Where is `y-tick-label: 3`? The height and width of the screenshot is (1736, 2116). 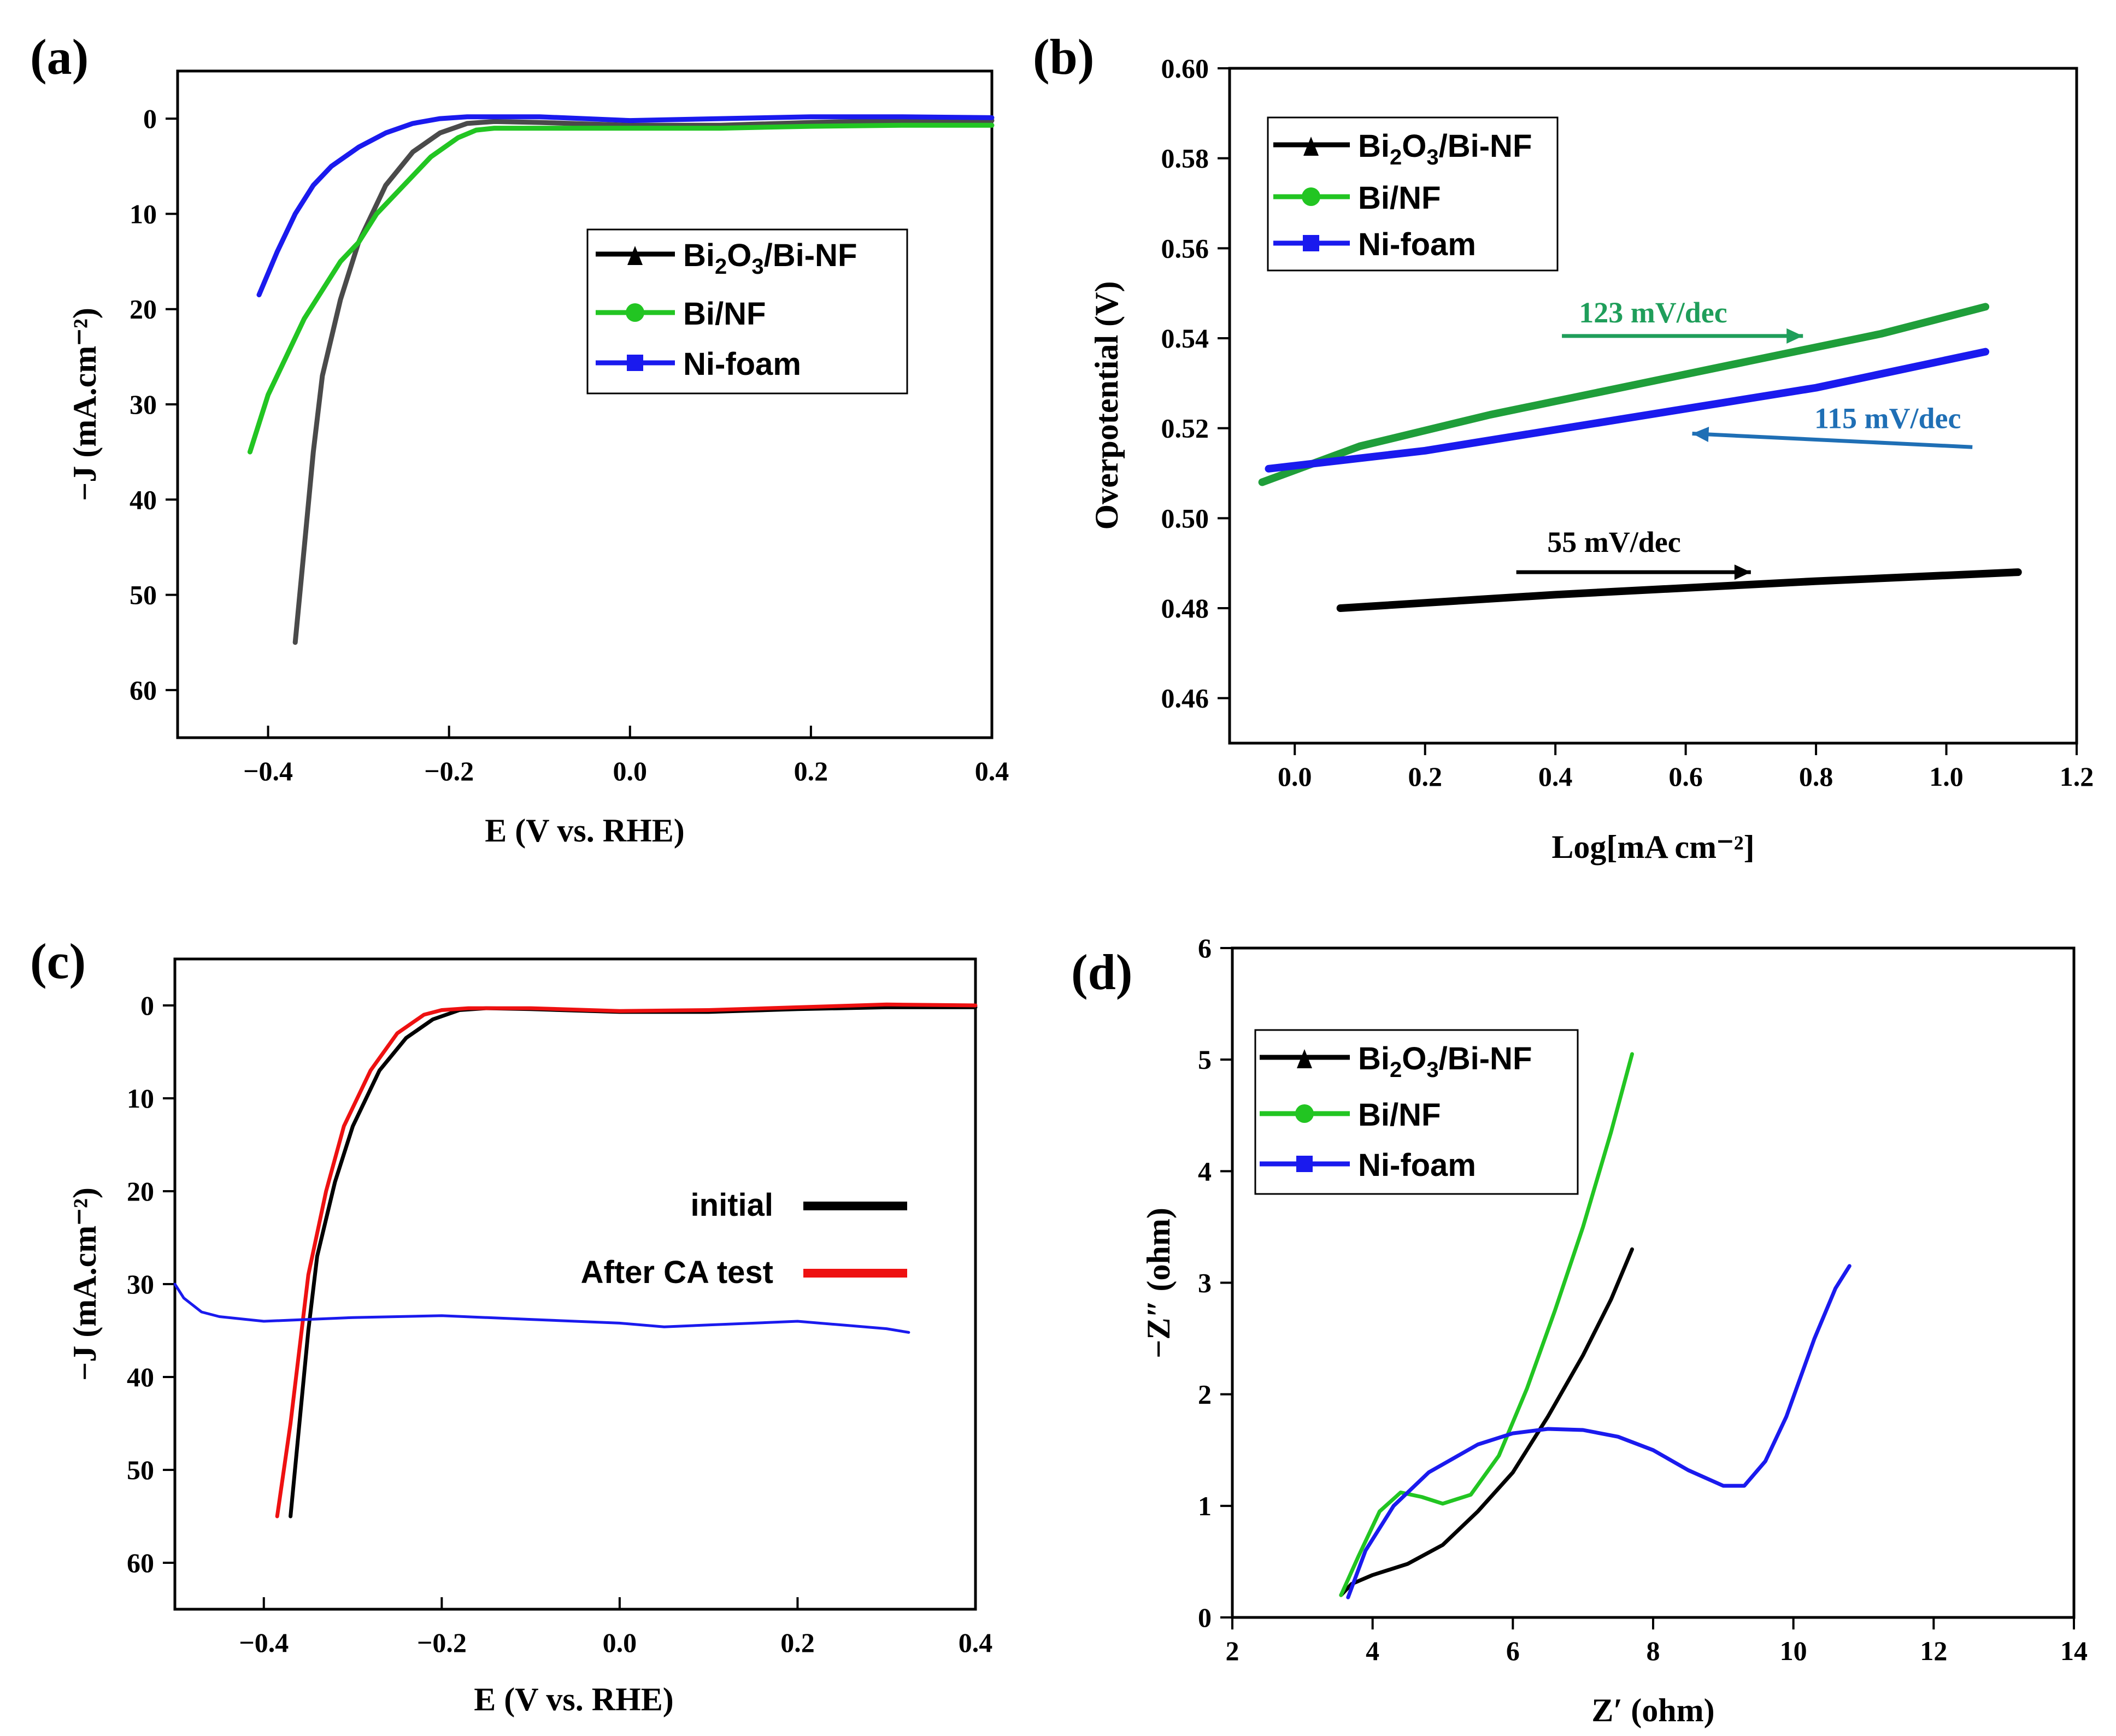
y-tick-label: 3 is located at coordinates (1205, 1283).